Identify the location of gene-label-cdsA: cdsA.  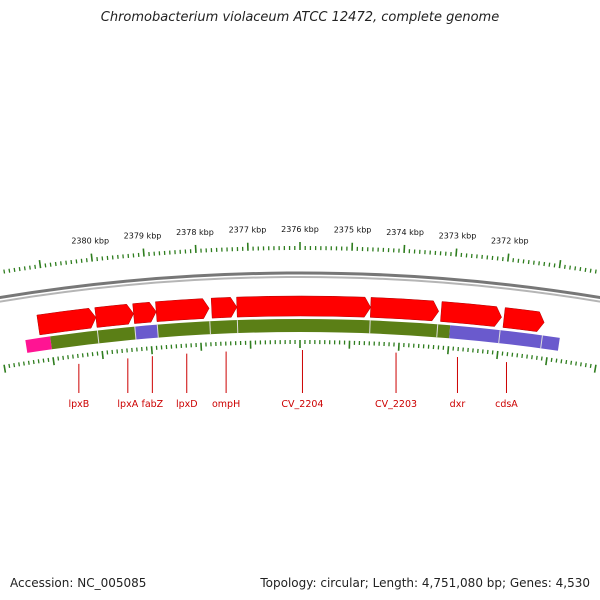
(506, 404).